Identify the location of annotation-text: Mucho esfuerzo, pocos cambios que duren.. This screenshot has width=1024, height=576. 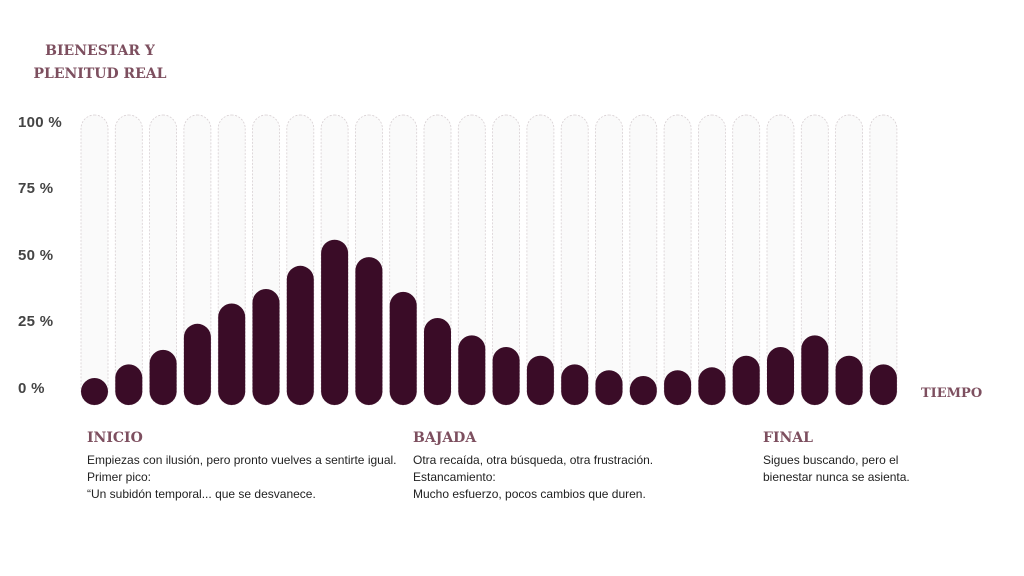
(529, 494).